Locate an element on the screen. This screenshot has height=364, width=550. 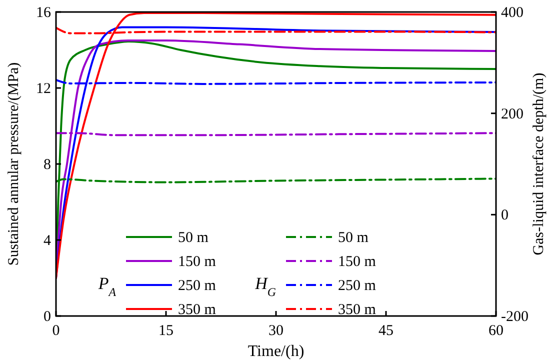
y2-tick-label: 200 is located at coordinates (512, 114).